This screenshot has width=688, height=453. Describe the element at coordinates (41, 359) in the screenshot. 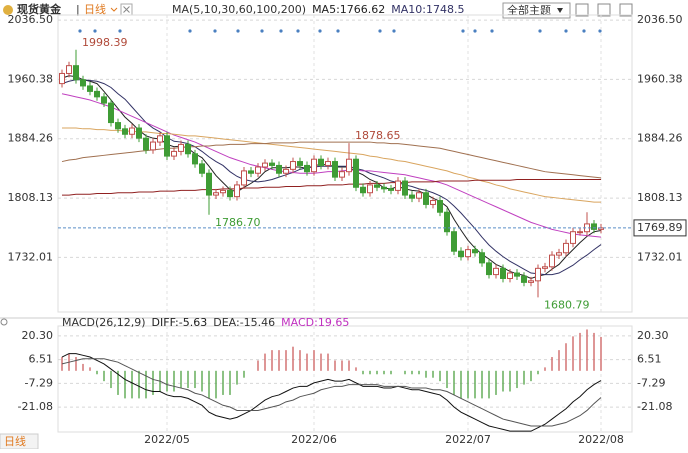

I see `y-tick-label: 6.51` at that location.